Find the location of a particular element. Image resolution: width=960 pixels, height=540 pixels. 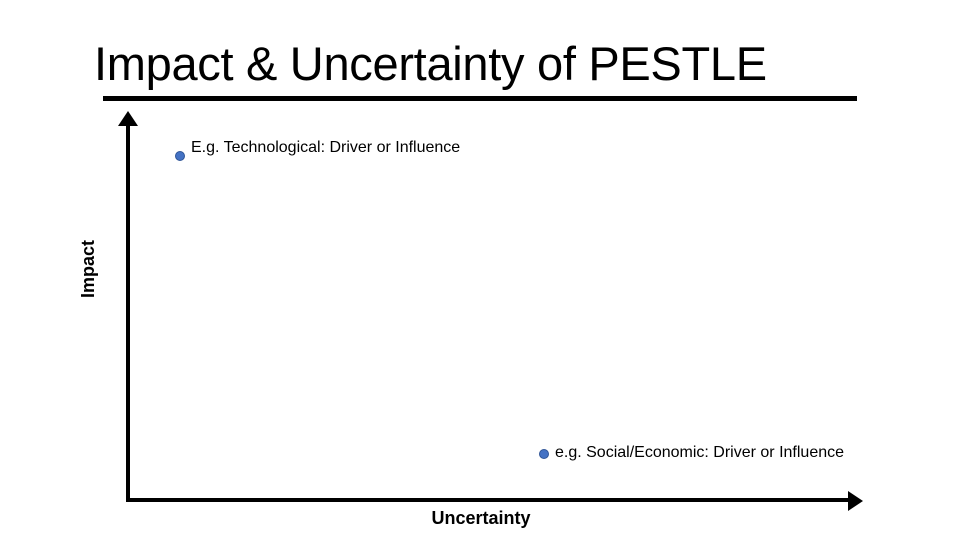

y-axis-arrowhead is located at coordinates (128, 118).